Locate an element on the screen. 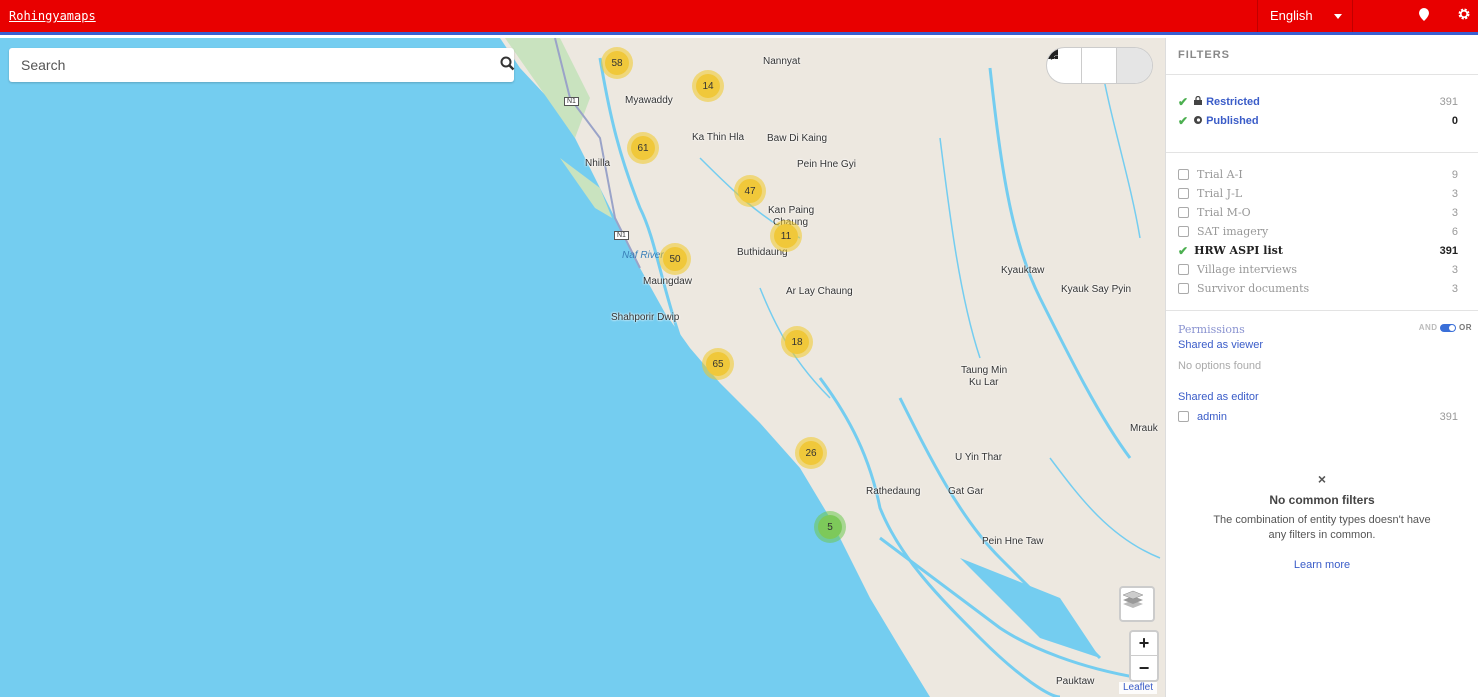  place-label: Pein Hne Gyi is located at coordinates (826, 164).